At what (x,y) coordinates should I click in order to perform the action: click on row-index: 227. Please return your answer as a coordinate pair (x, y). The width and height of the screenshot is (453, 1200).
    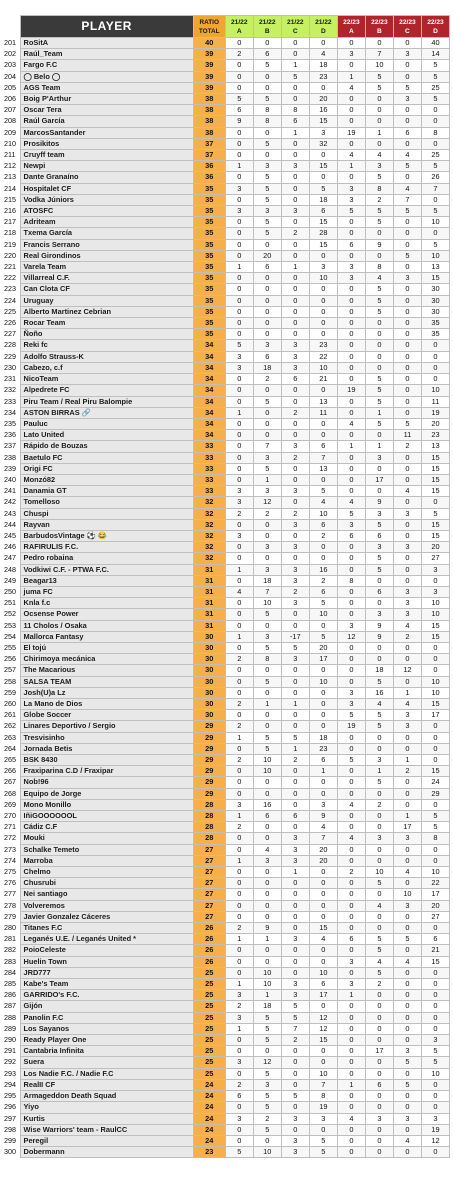
    Looking at the image, I should click on (10, 334).